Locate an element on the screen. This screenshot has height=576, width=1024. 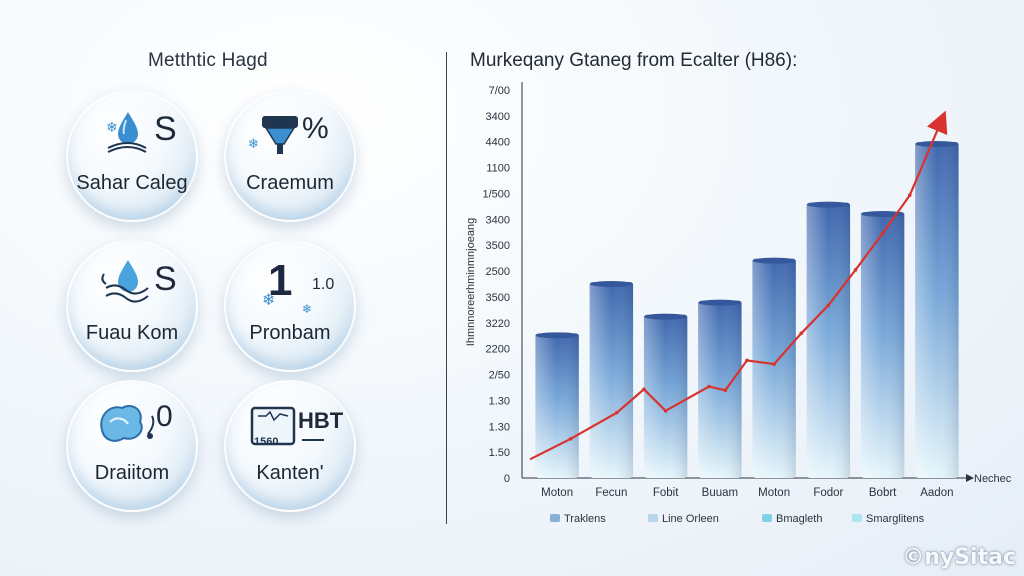
tile-label: Fuau Kom is located at coordinates (132, 333).